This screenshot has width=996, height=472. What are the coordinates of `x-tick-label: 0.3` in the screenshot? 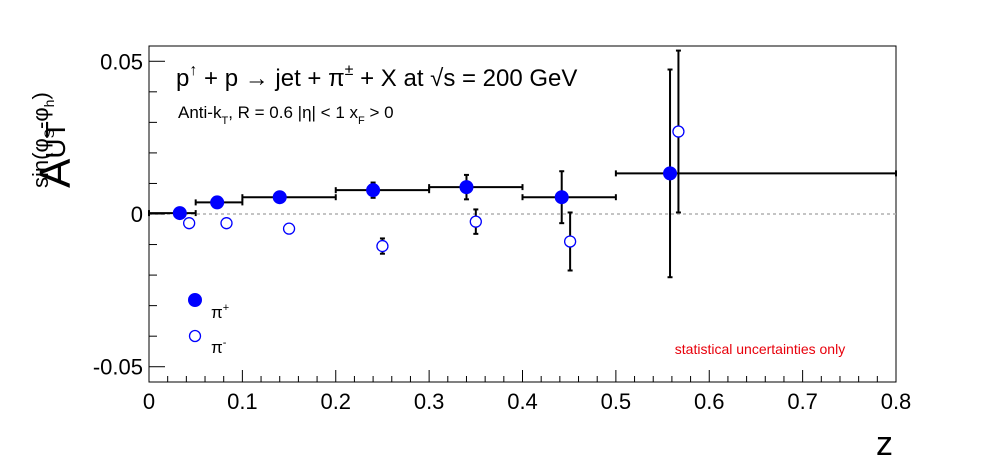 It's located at (429, 401).